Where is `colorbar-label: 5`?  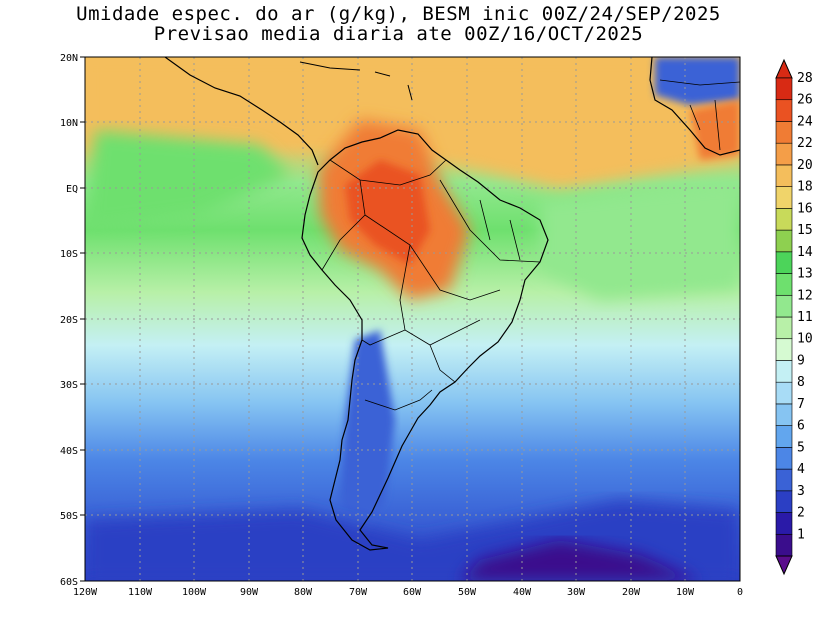 colorbar-label: 5 is located at coordinates (801, 447).